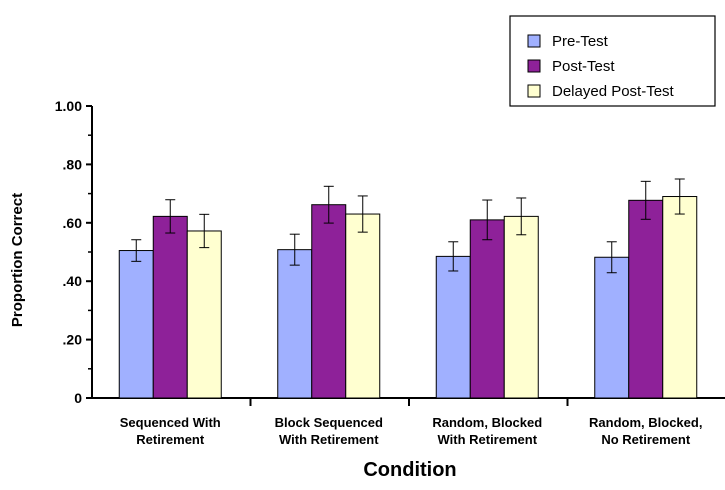 The width and height of the screenshot is (725, 490). What do you see at coordinates (68, 106) in the screenshot?
I see `y-tick-label: 1.00` at bounding box center [68, 106].